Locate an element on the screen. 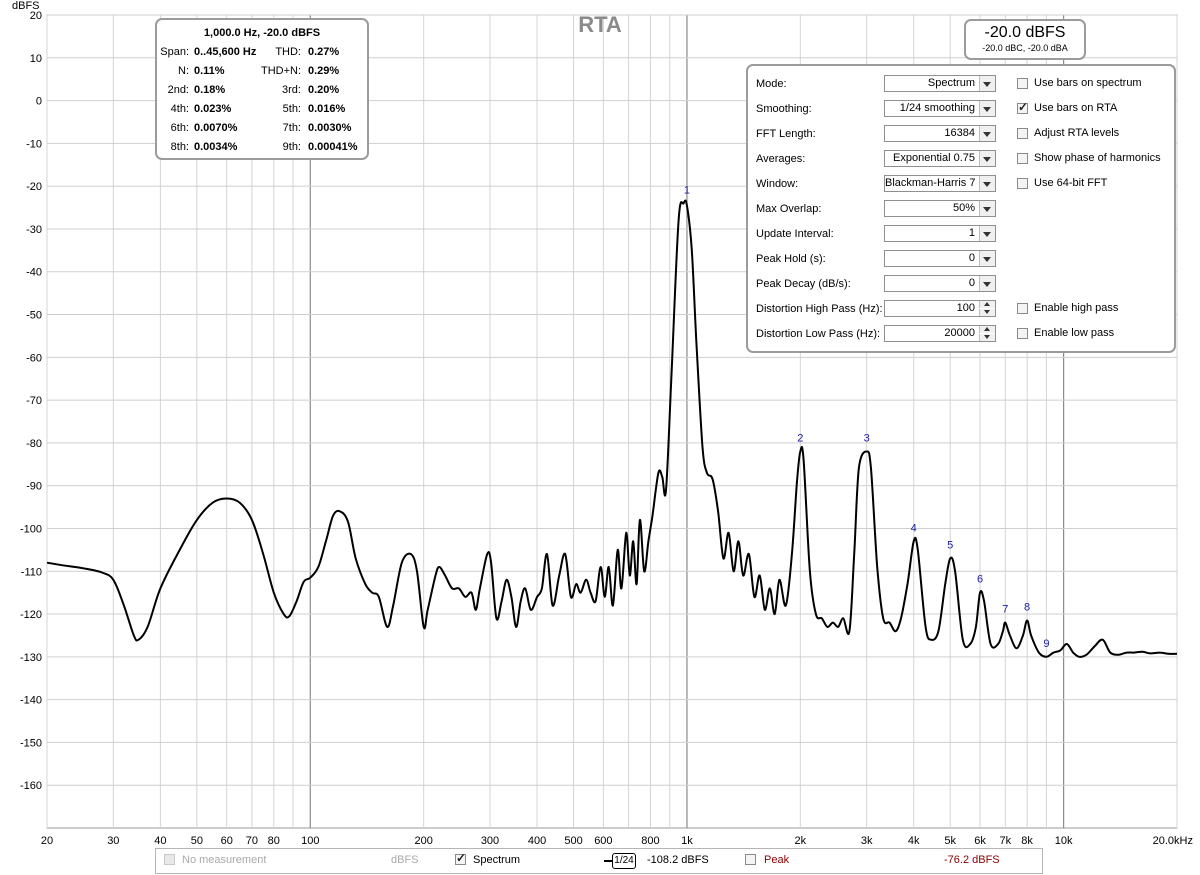 Image resolution: width=1200 pixels, height=875 pixels. x-tick-label: 70 is located at coordinates (252, 841).